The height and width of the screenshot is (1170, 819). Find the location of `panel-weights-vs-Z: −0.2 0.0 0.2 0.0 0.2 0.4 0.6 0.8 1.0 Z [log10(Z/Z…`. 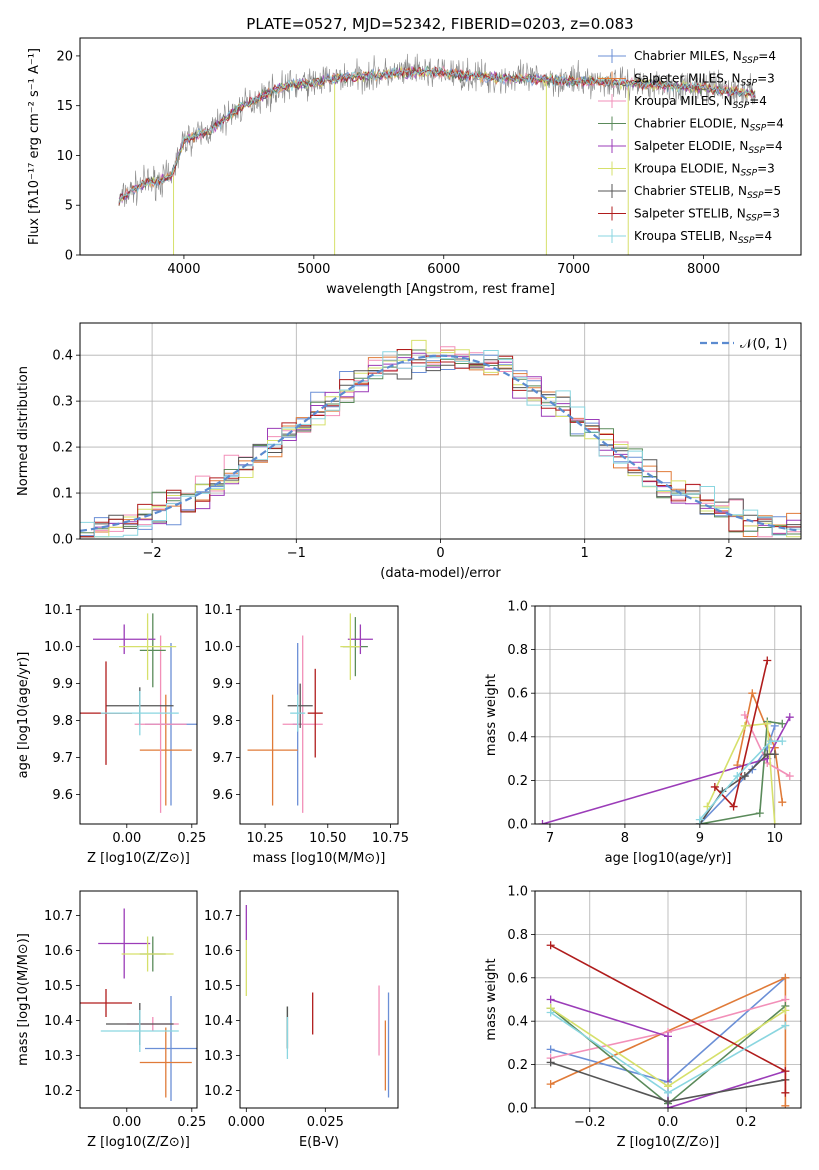

panel-weights-vs-Z: −0.2 0.0 0.2 0.0 0.2 0.4 0.6 0.8 1.0 Z [log10(Z/Z… is located at coordinates (643, 1017).